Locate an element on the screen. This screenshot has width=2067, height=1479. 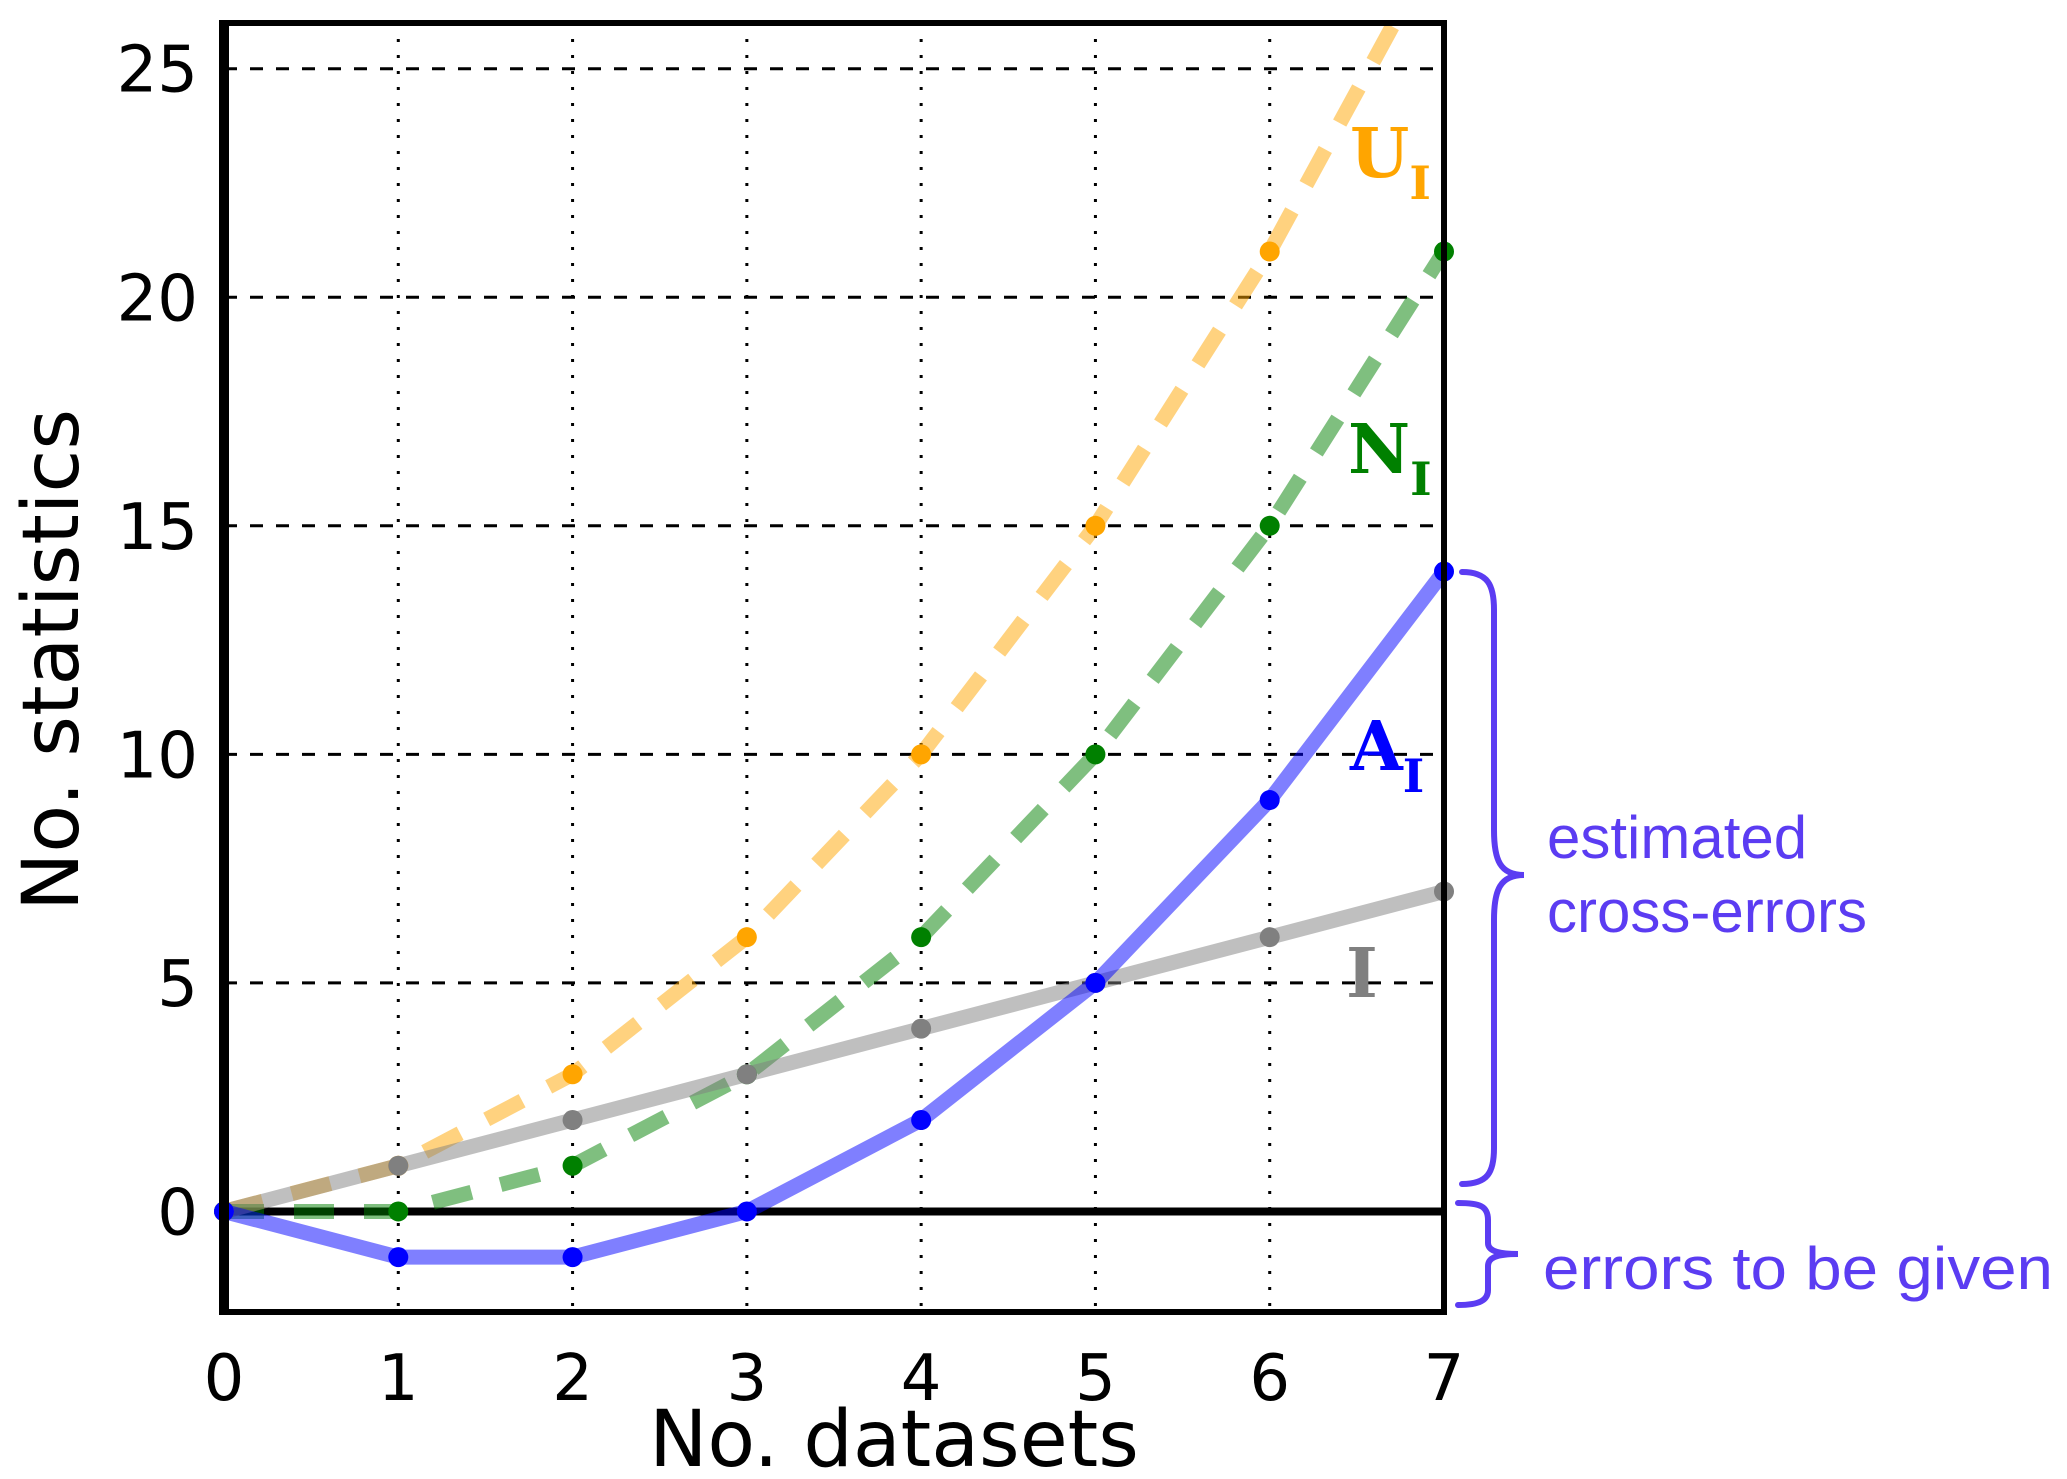
x-tick-label: 5 is located at coordinates (1095, 1379).